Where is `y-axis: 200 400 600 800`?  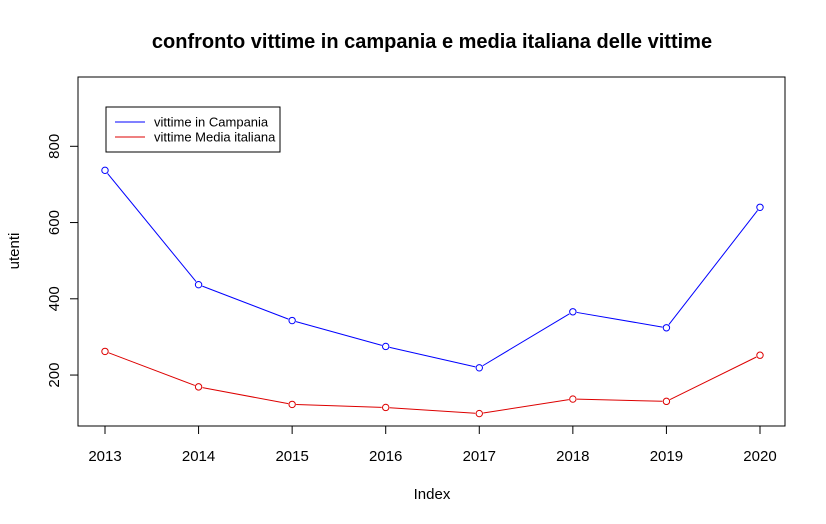
y-axis: 200 400 600 800 is located at coordinates (62, 261).